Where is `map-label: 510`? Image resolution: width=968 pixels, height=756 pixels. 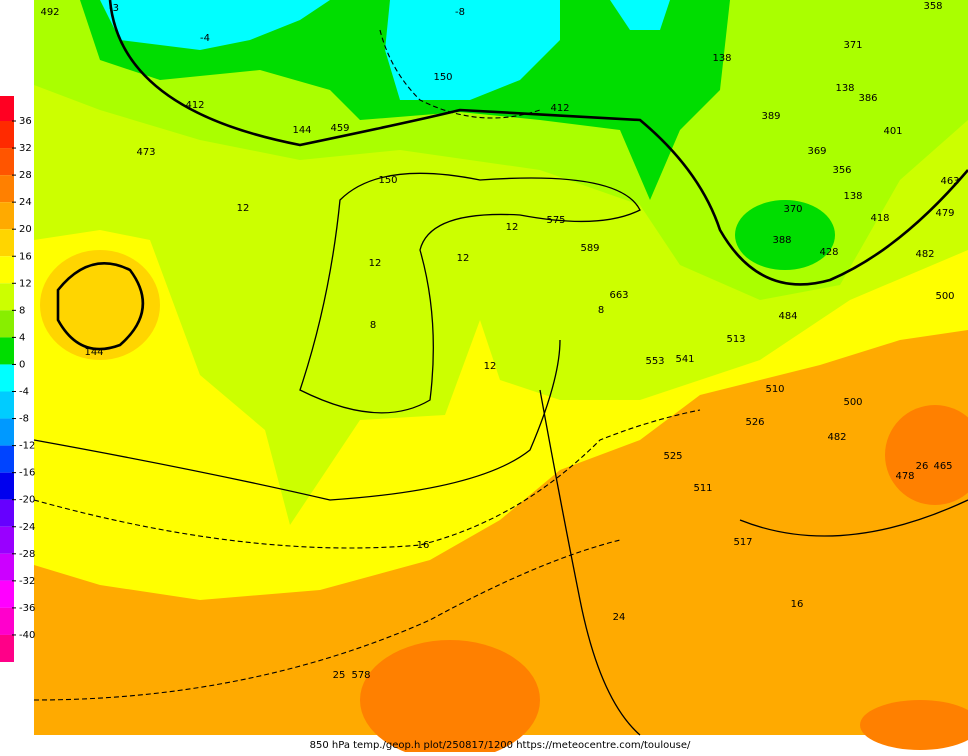 map-label: 510 is located at coordinates (774, 389).